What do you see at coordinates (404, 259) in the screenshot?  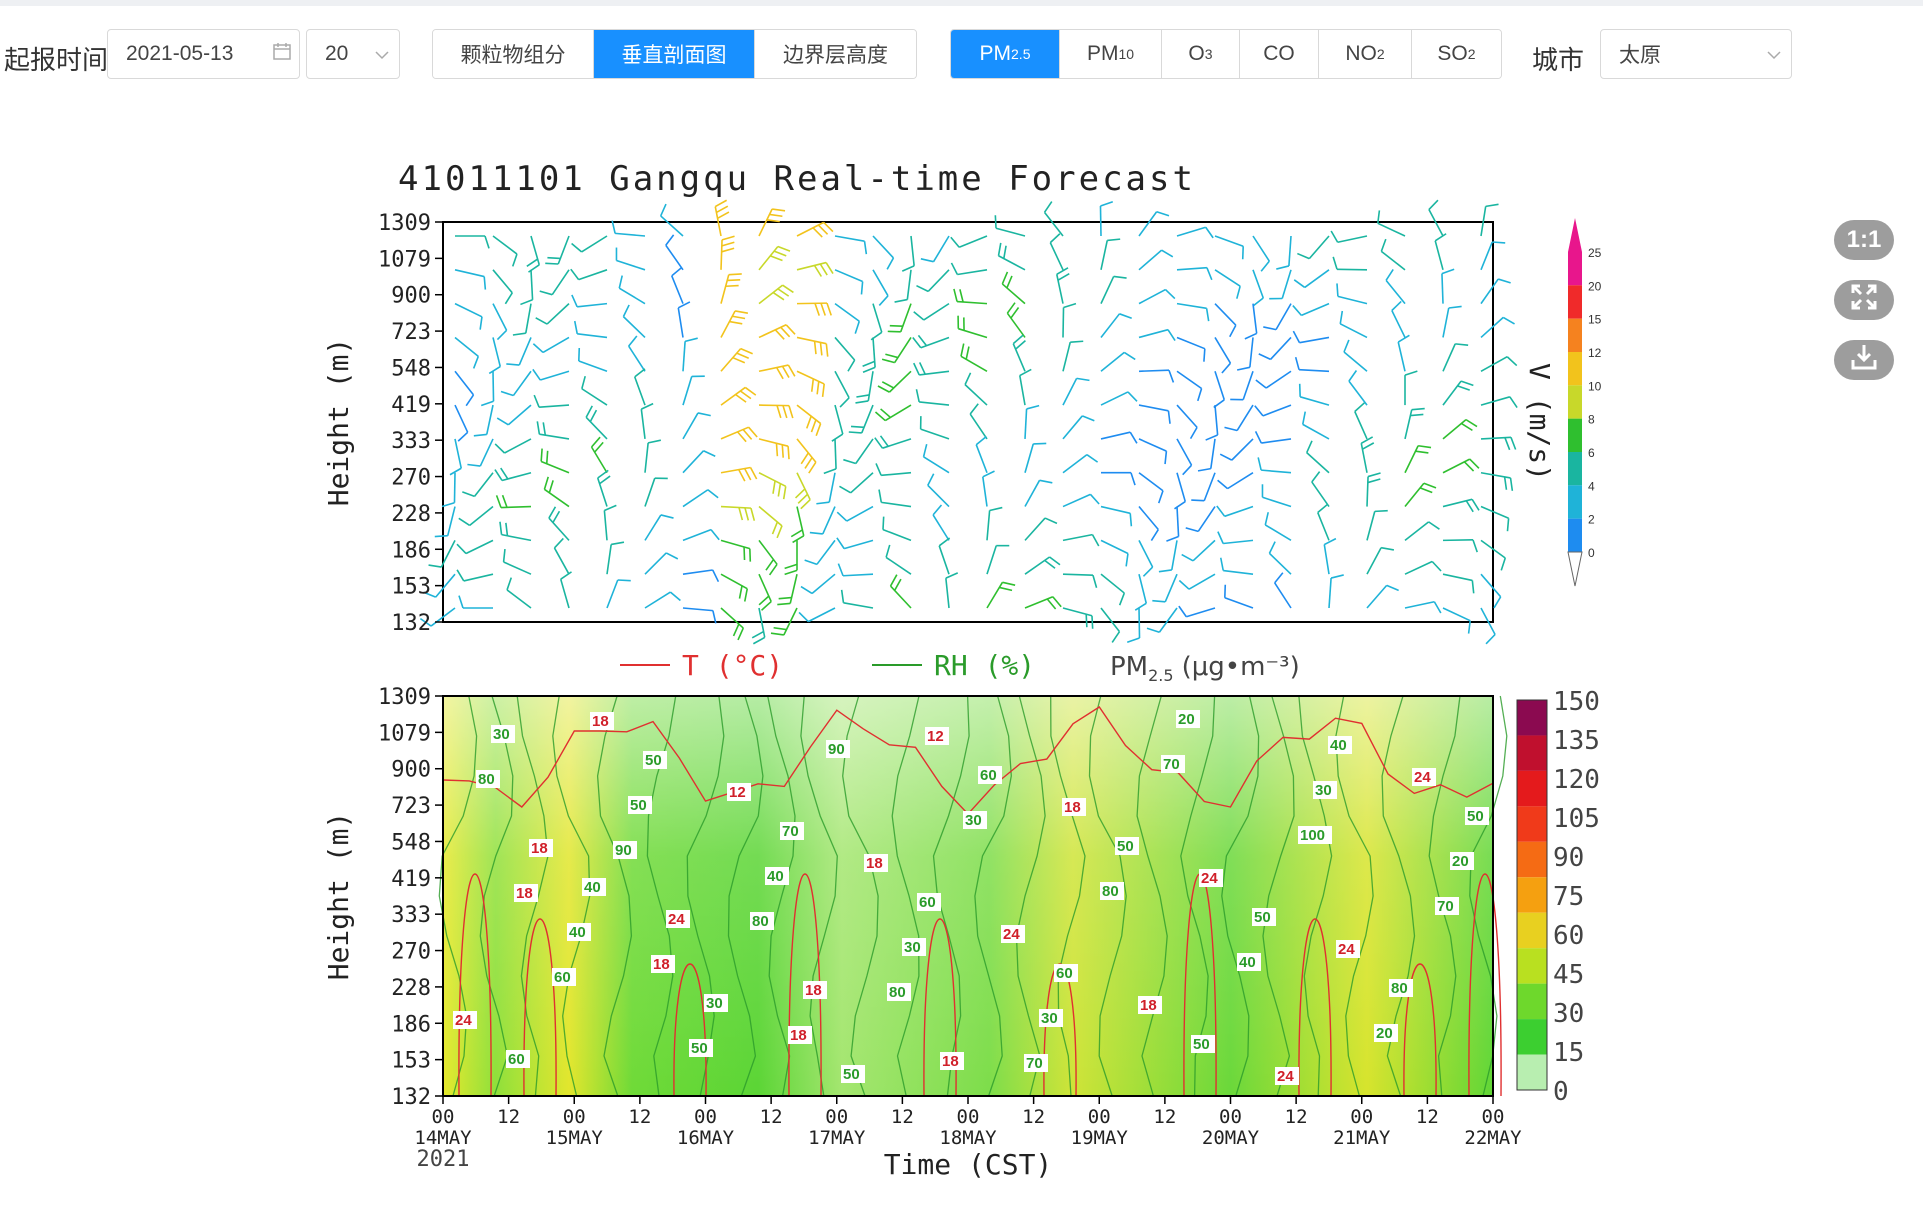 I see `height-tick-label: 1079` at bounding box center [404, 259].